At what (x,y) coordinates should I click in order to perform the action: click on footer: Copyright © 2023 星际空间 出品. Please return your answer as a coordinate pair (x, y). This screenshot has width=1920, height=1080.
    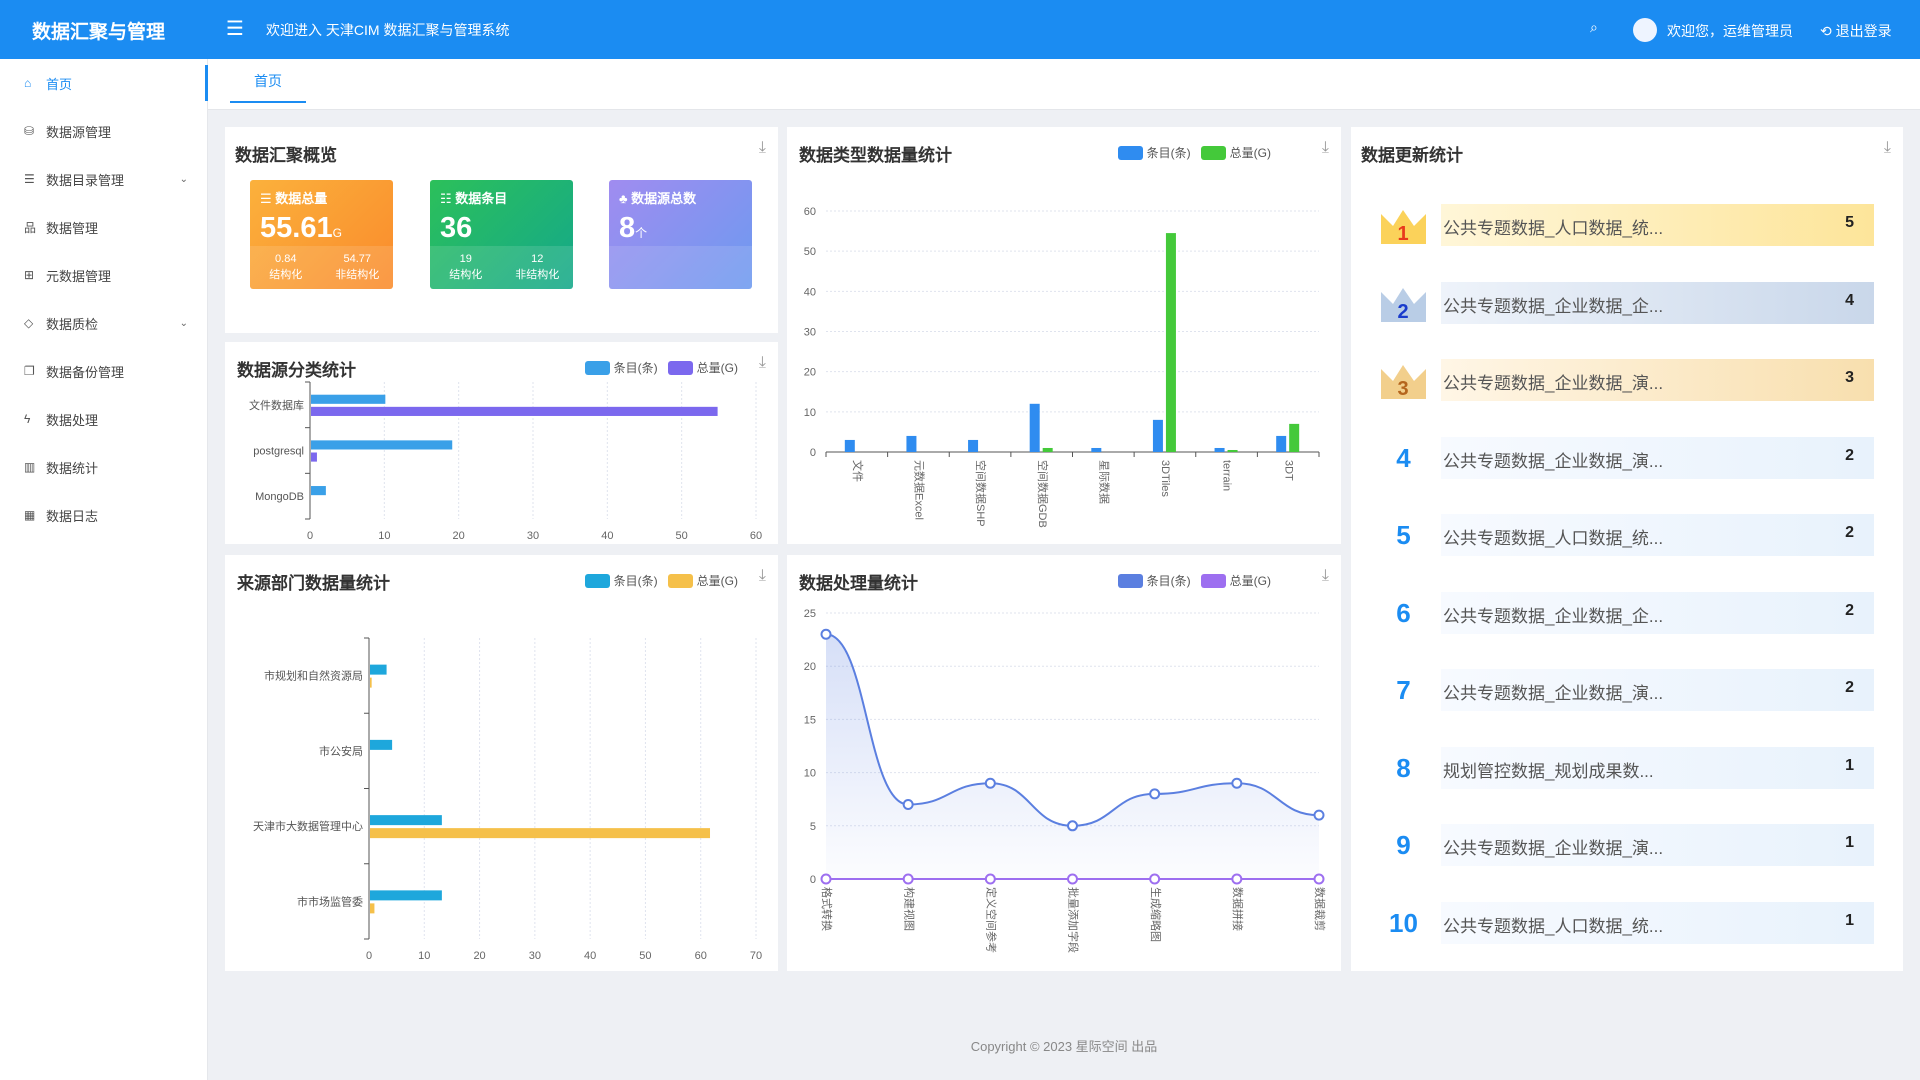
    Looking at the image, I should click on (1064, 1046).